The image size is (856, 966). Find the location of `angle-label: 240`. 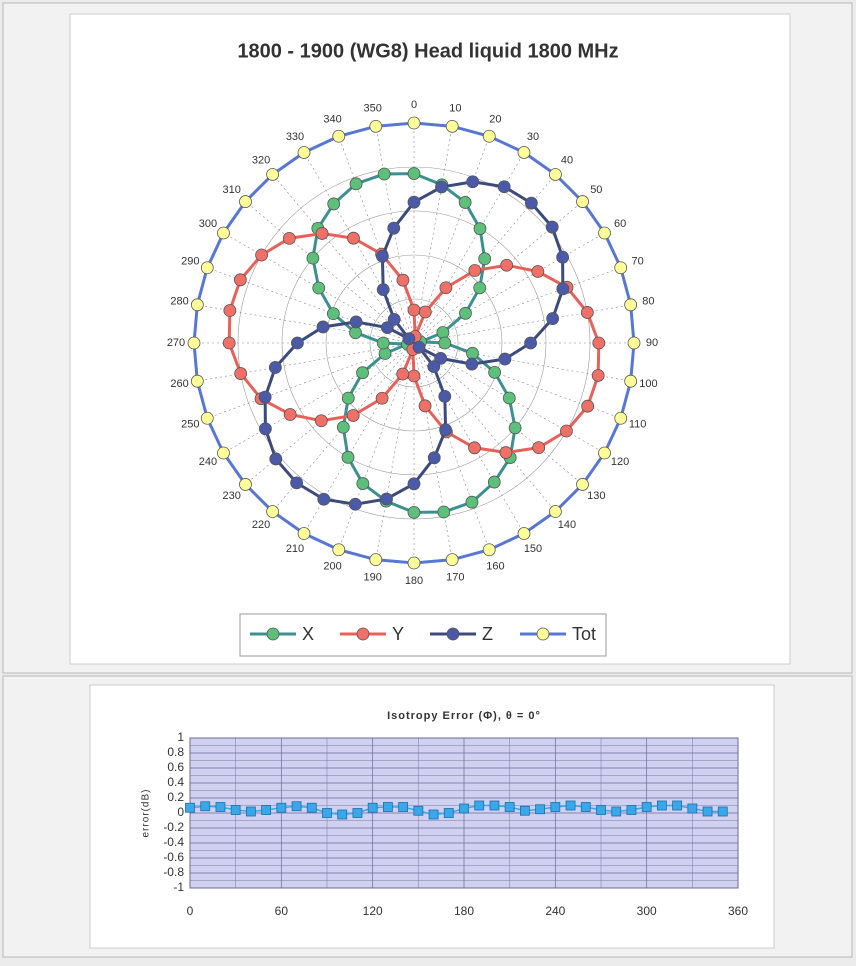

angle-label: 240 is located at coordinates (208, 462).